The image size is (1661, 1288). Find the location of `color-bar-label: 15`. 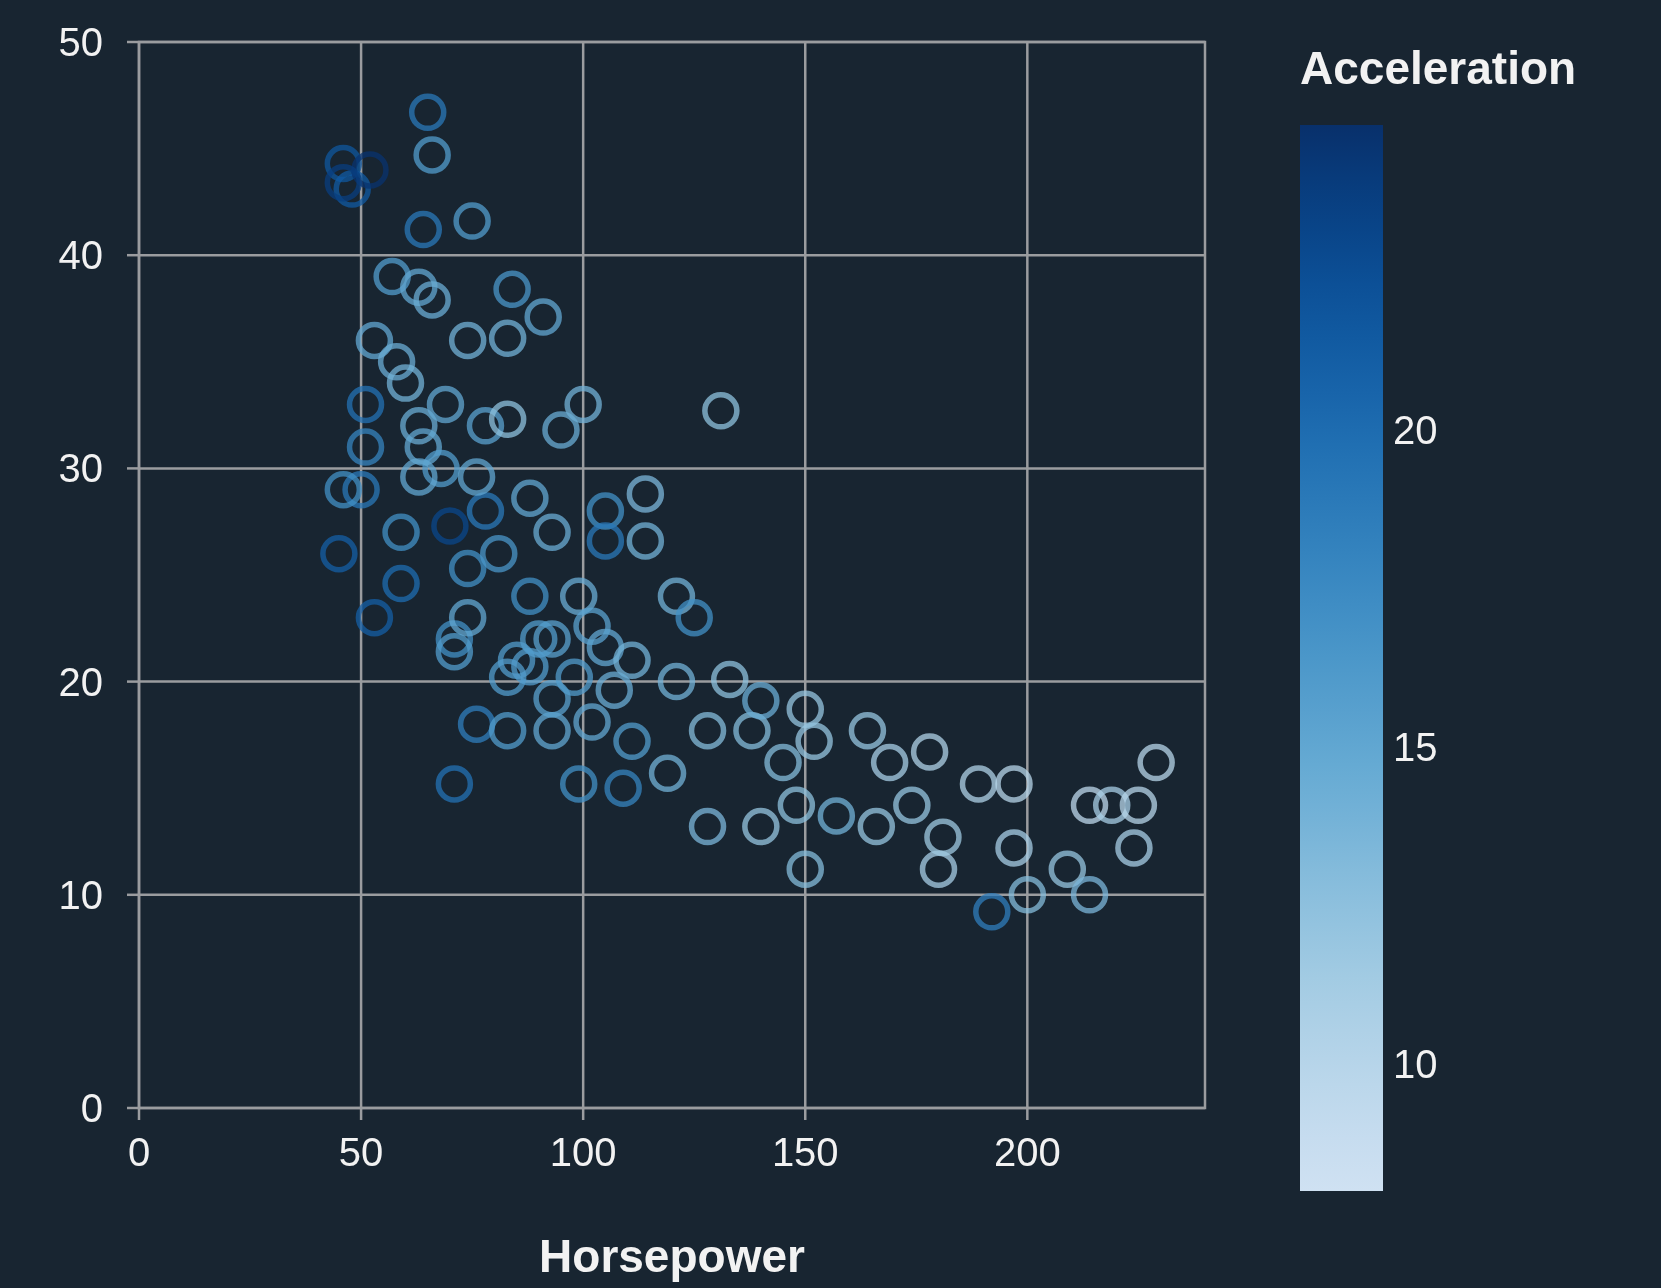

color-bar-label: 15 is located at coordinates (1415, 746).